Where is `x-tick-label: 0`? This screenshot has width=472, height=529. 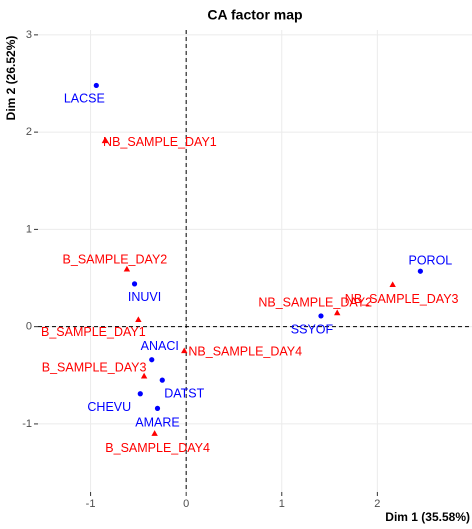
x-tick-label: 0 is located at coordinates (186, 504).